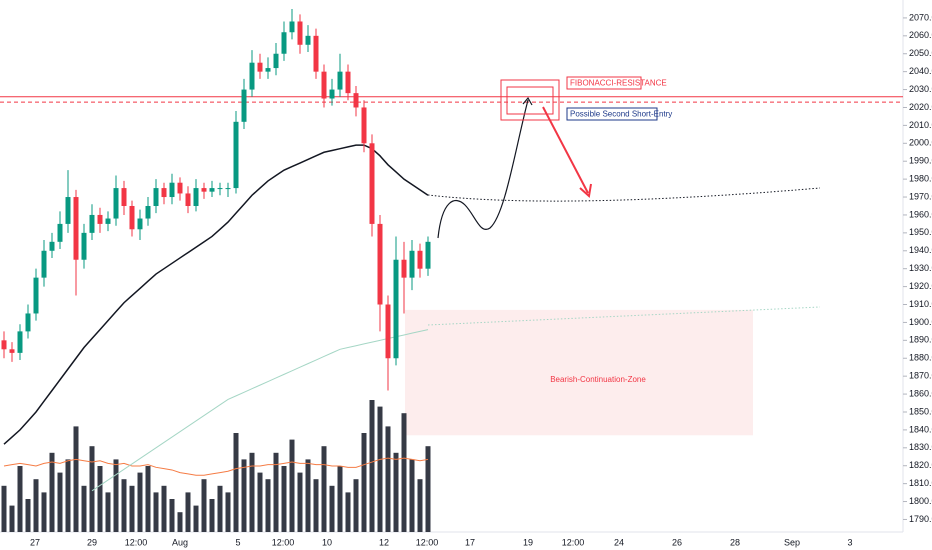 This screenshot has width=932, height=550. Describe the element at coordinates (180, 542) in the screenshot. I see `x-tick-label: Aug` at that location.